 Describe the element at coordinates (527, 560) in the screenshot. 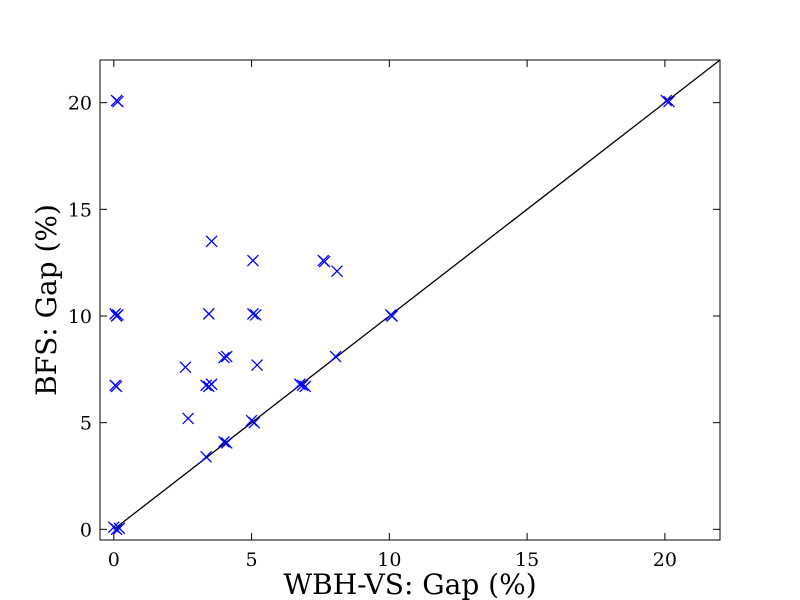

I see `x-tick-label: 15` at that location.